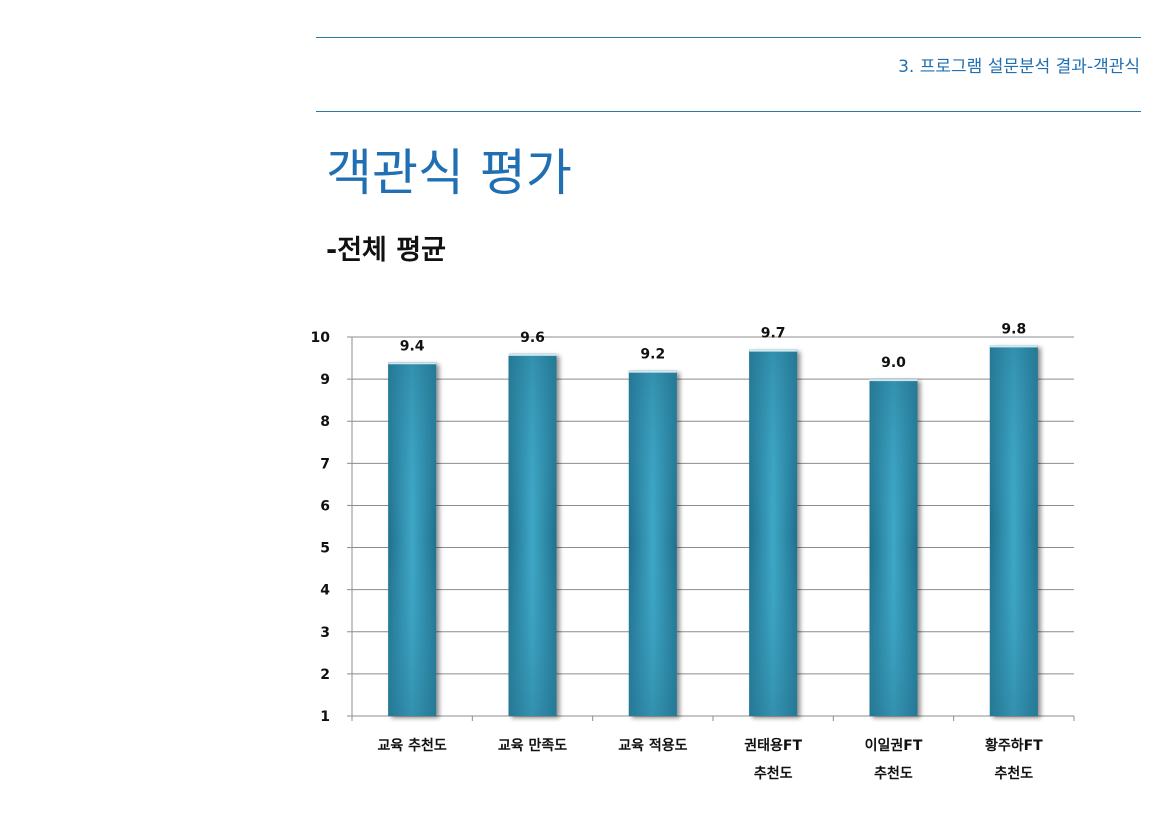 This screenshot has width=1169, height=826. Describe the element at coordinates (325, 675) in the screenshot. I see `y-tick-label: 2` at that location.